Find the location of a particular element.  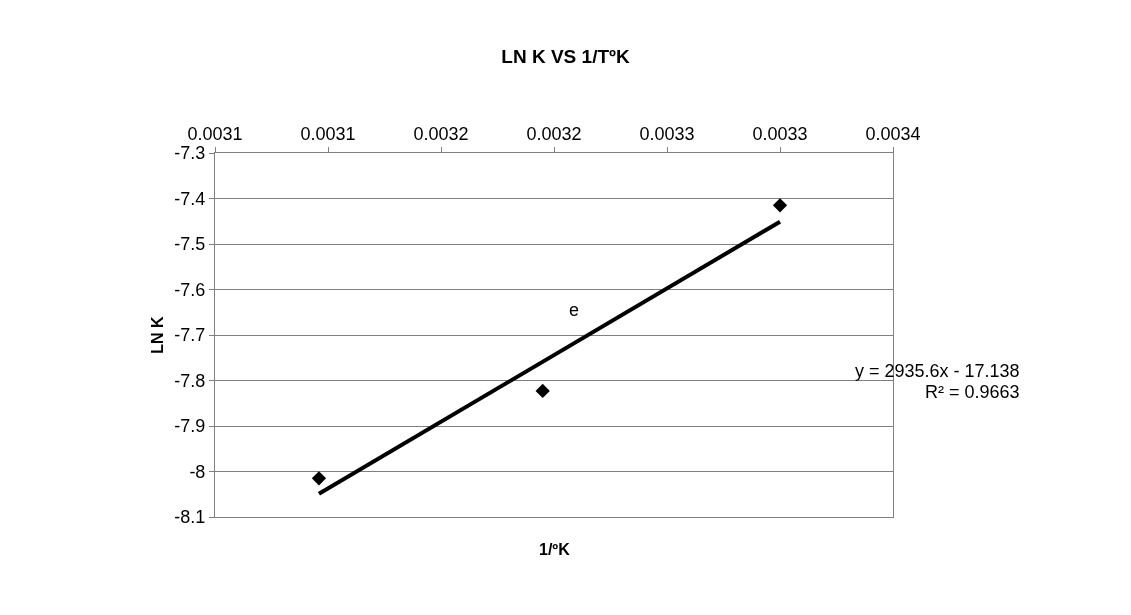

y-tick-label: -8 is located at coordinates (197, 471).